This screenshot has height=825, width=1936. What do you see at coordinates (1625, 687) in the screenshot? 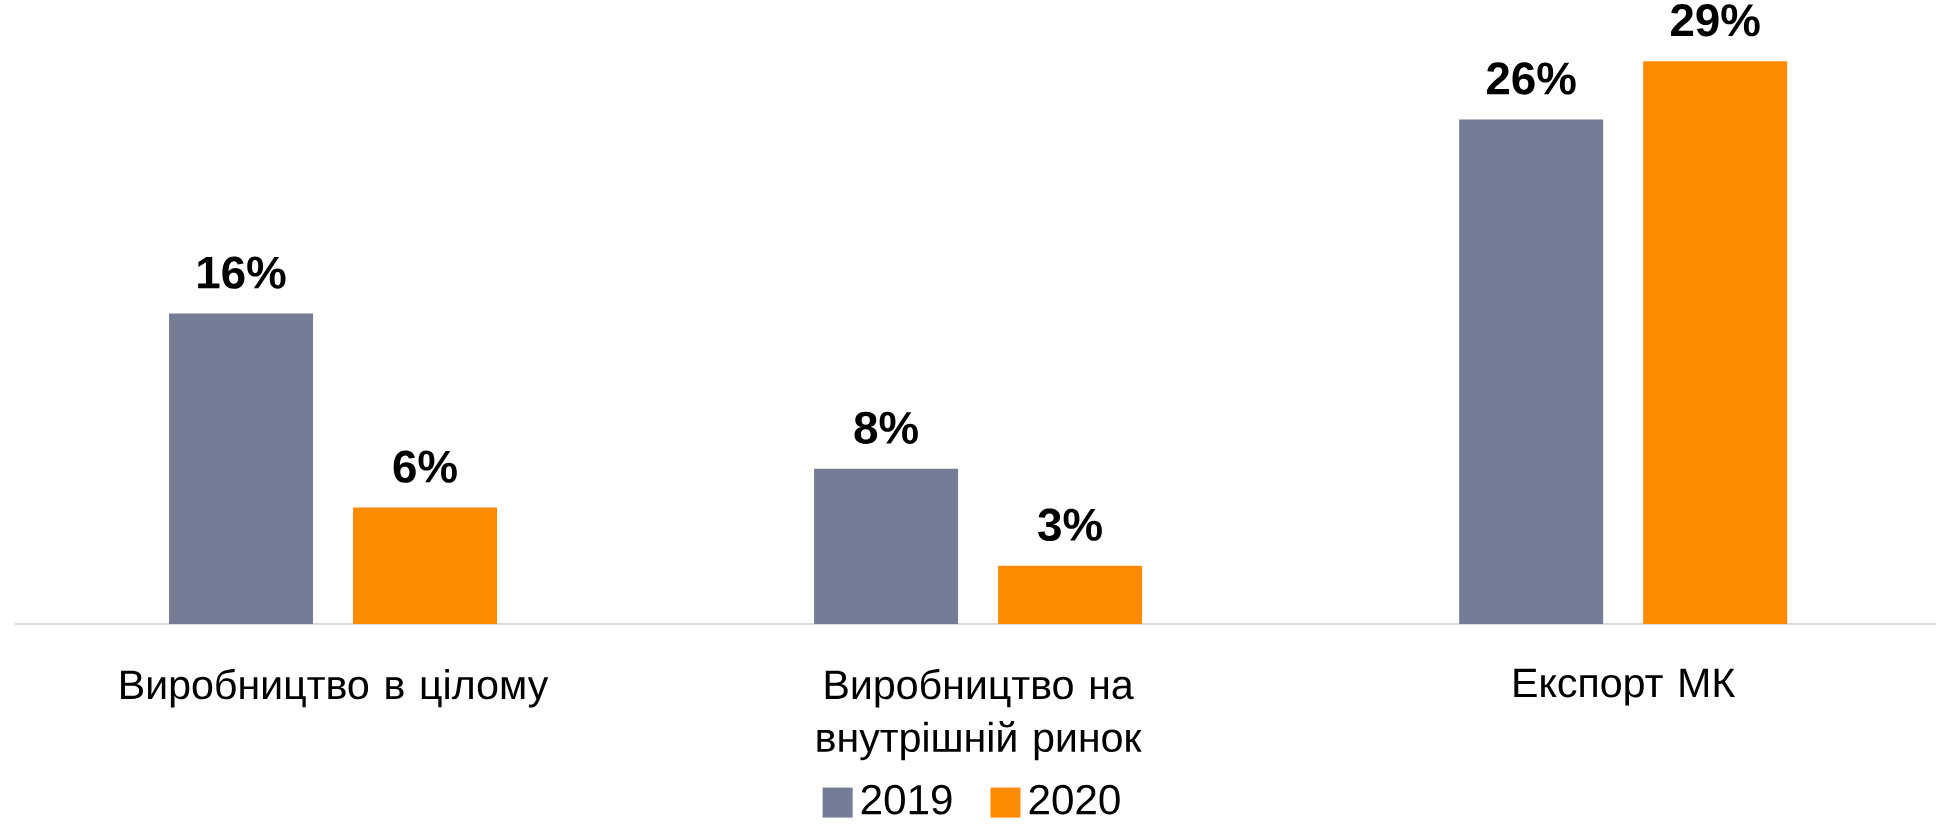
I see `x-tick-label: Експорт МК` at bounding box center [1625, 687].